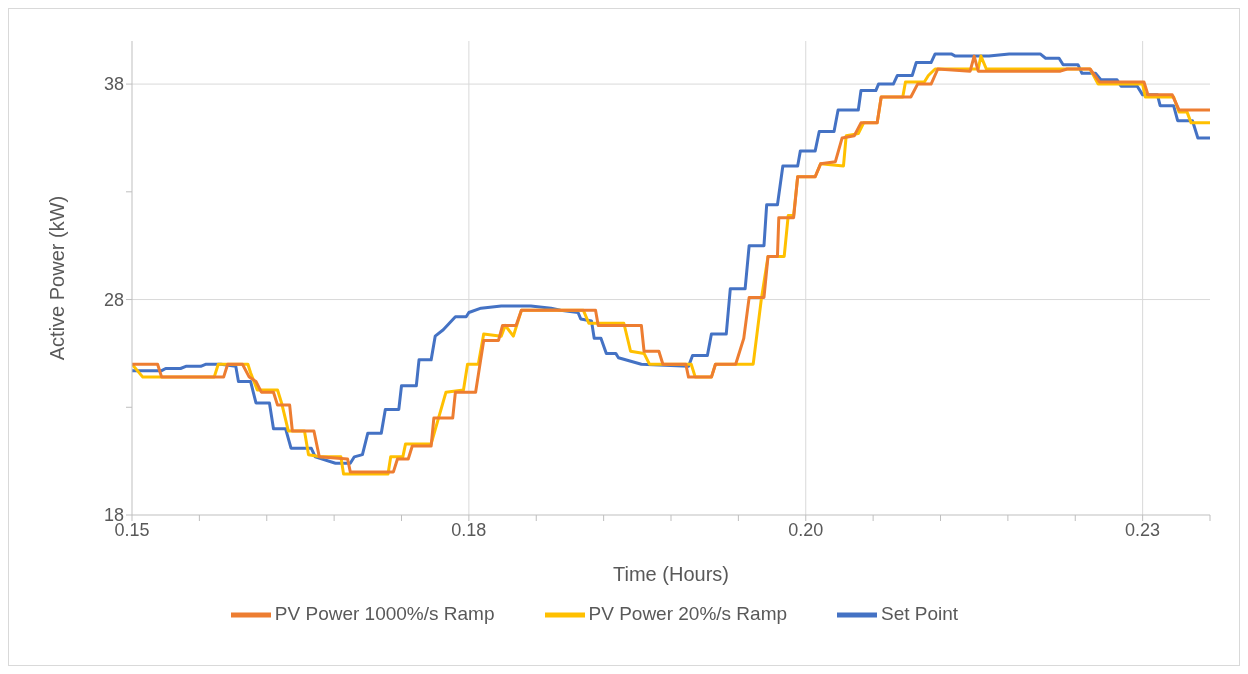 This screenshot has width=1248, height=674. Describe the element at coordinates (384, 614) in the screenshot. I see `legend-label: PV Power 1000%/s Ramp` at that location.